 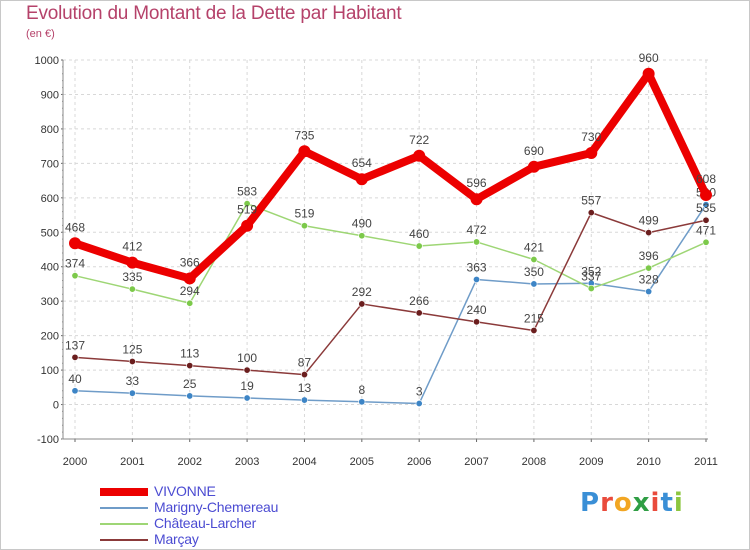 What do you see at coordinates (591, 137) in the screenshot?
I see `data-label: 730` at bounding box center [591, 137].